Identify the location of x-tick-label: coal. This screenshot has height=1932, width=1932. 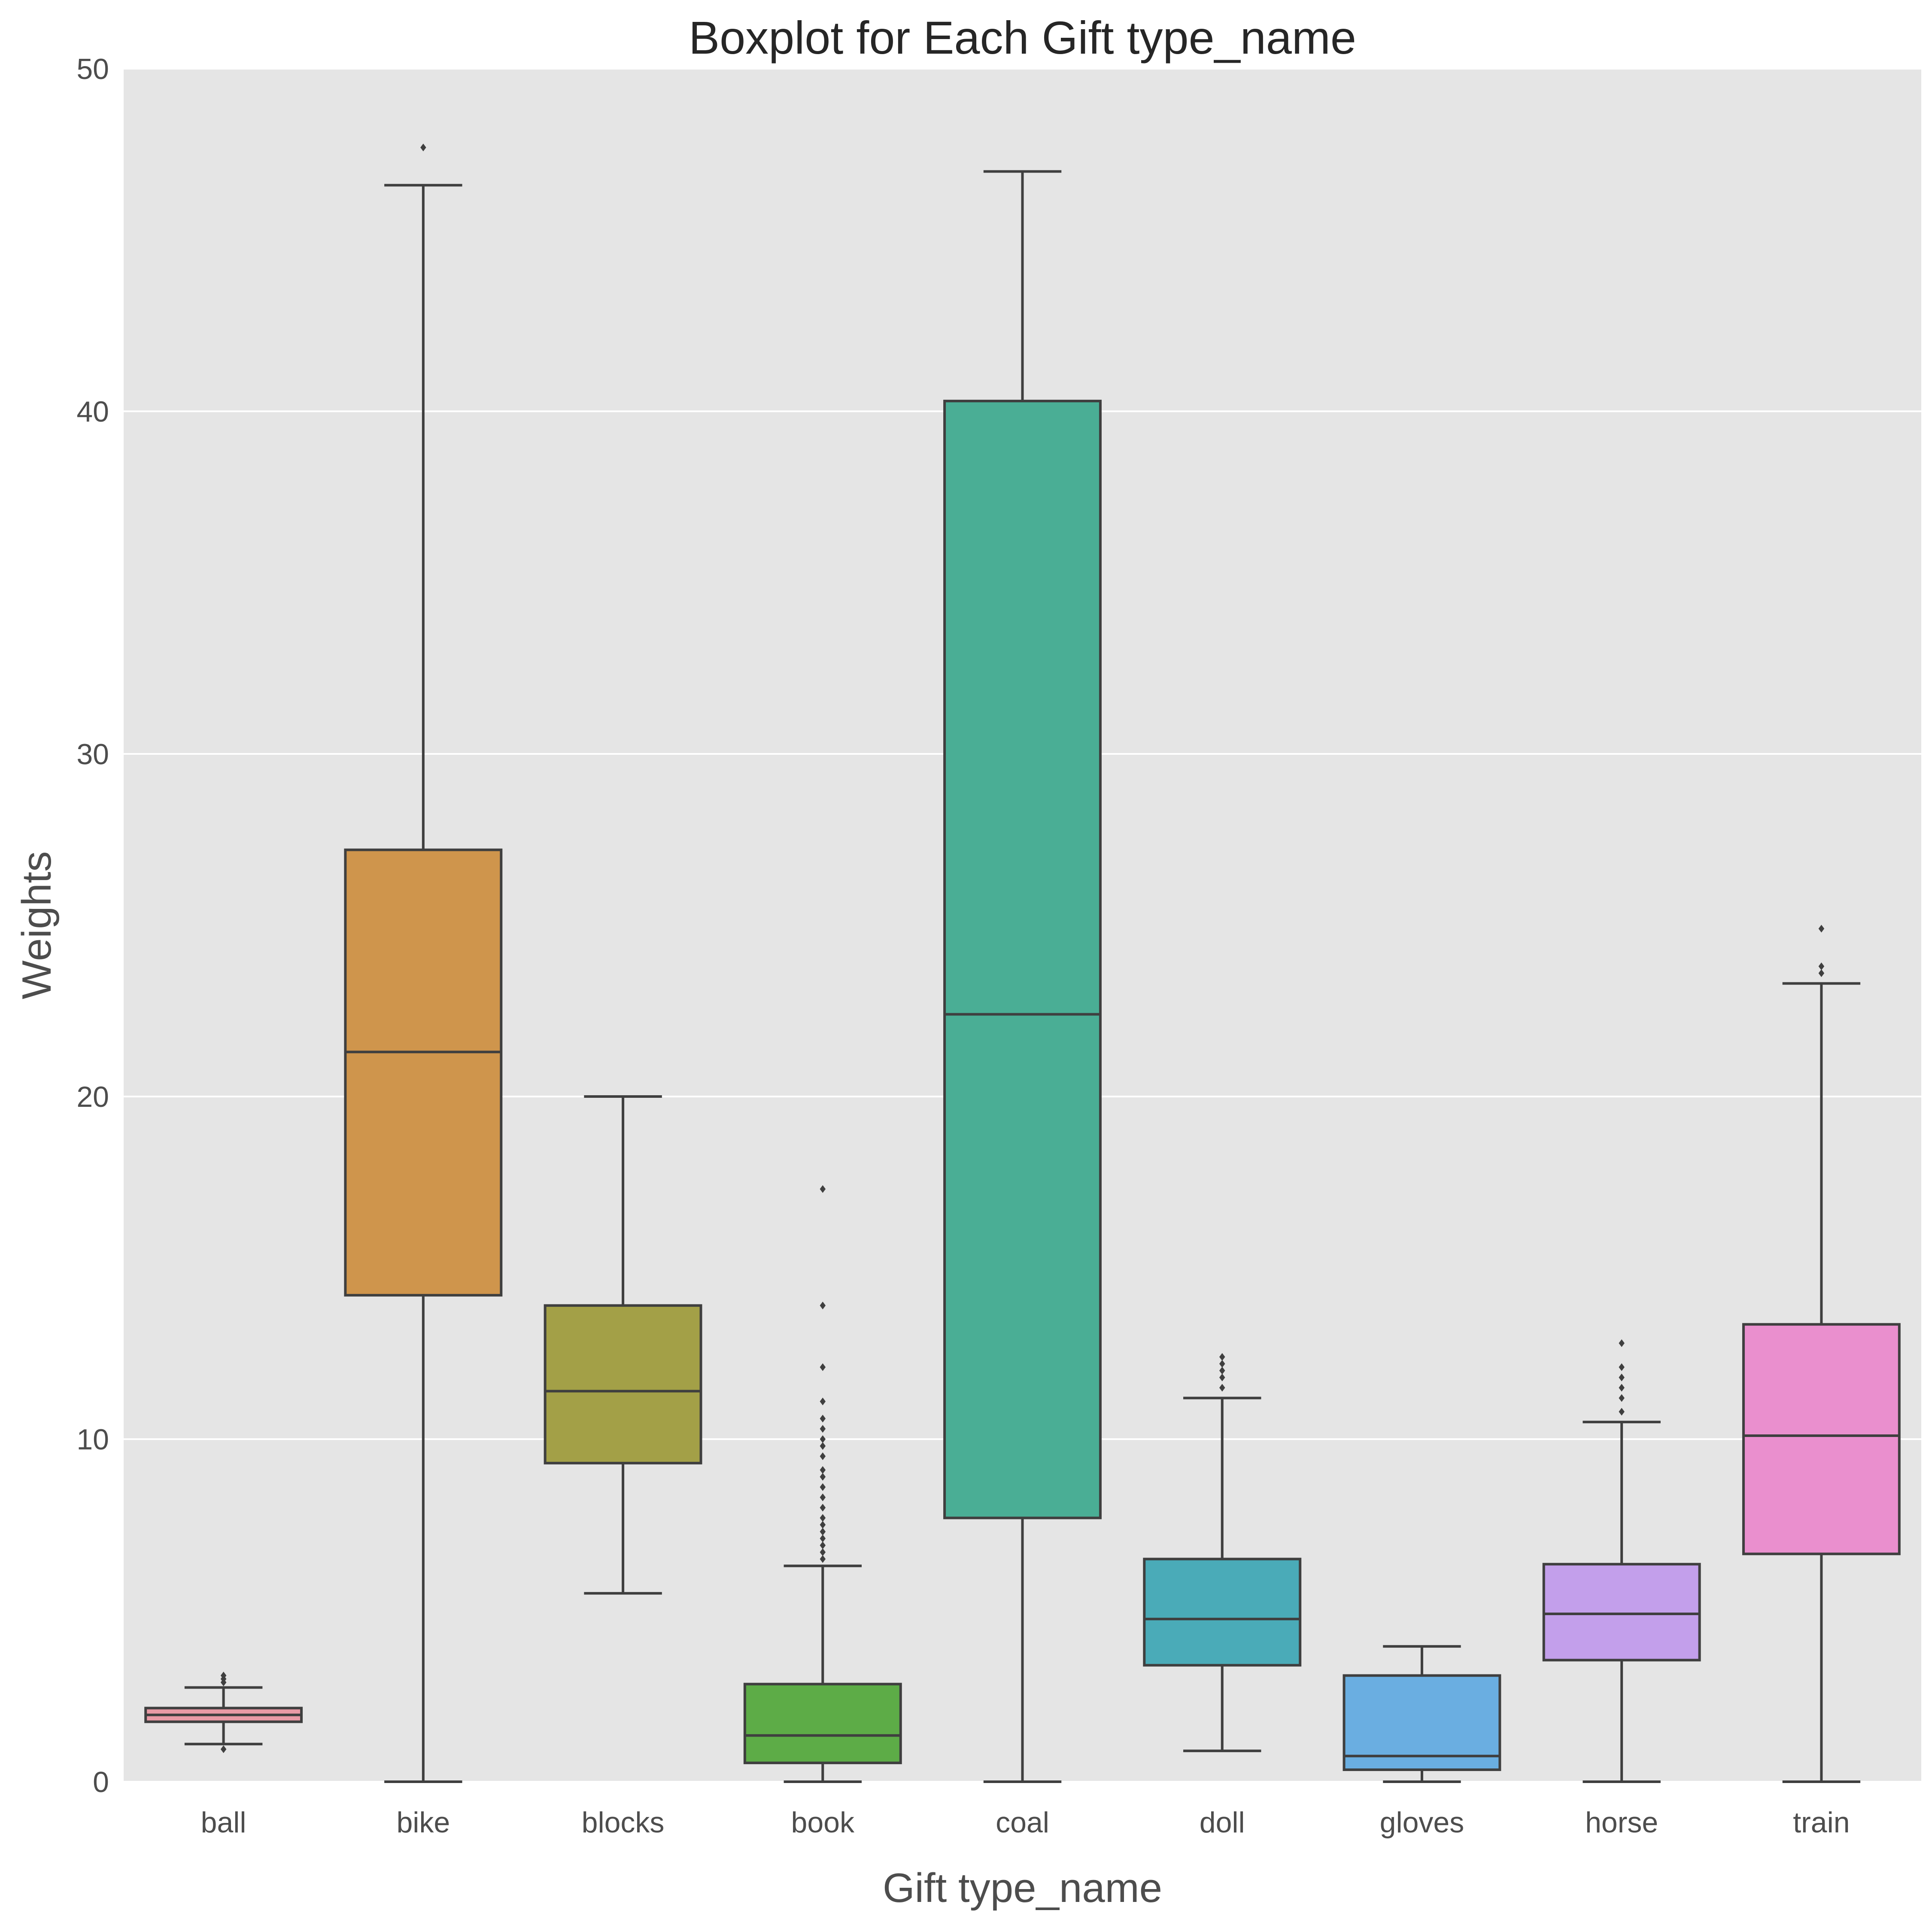
(1023, 1822).